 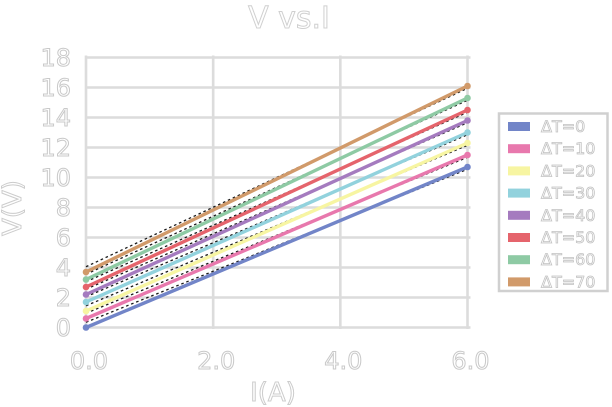 I want to click on y-tick-label: 4, so click(x=63, y=268).